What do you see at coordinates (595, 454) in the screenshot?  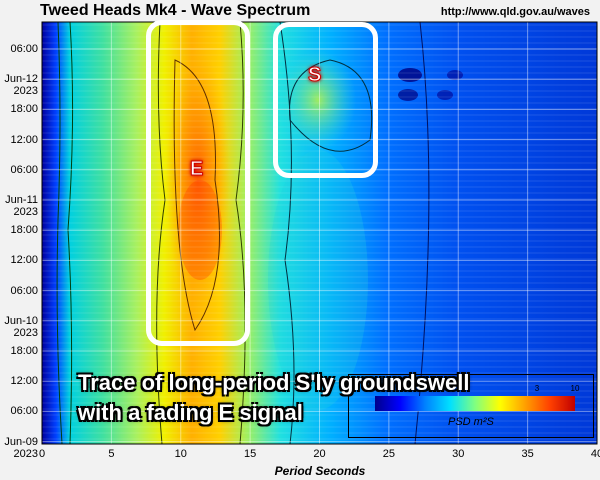 I see `x-tick-label: 40` at bounding box center [595, 454].